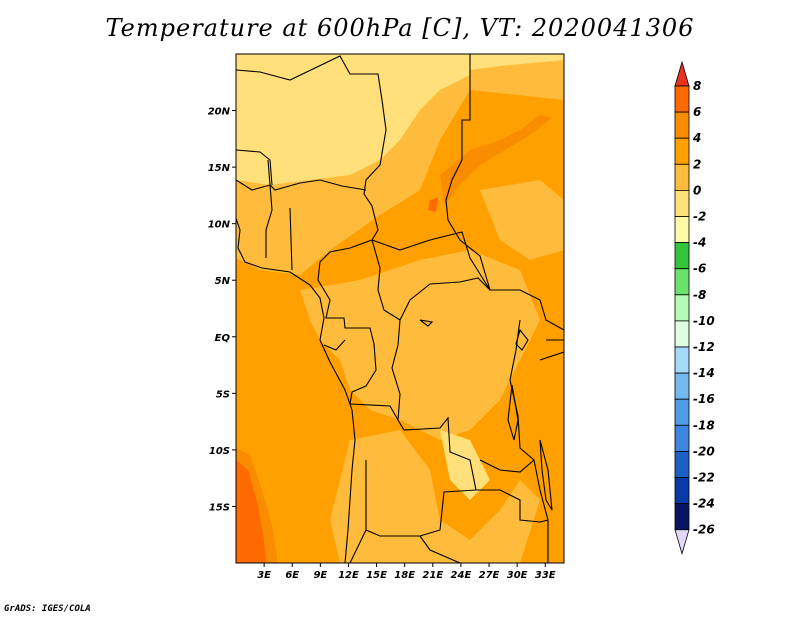  Describe the element at coordinates (223, 281) in the screenshot. I see `lat-tick-label: 5N` at that location.